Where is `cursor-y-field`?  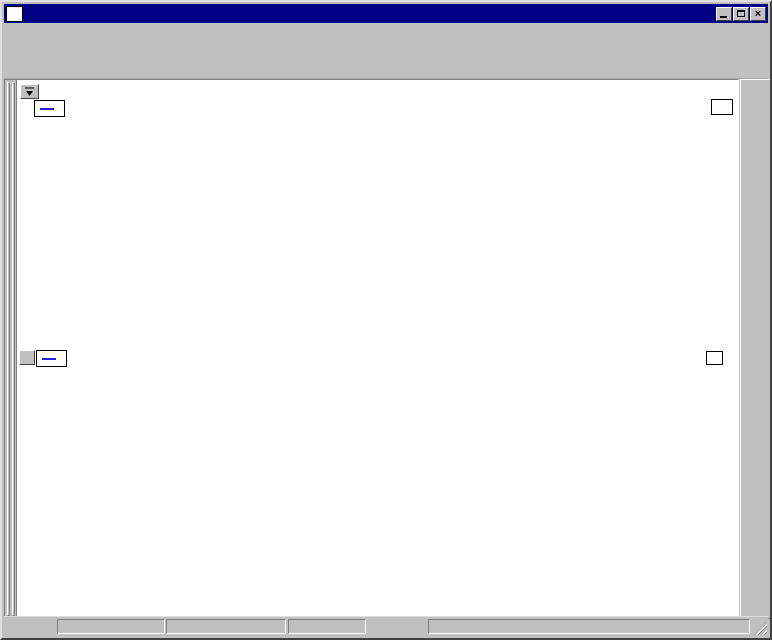 cursor-y-field is located at coordinates (226, 626).